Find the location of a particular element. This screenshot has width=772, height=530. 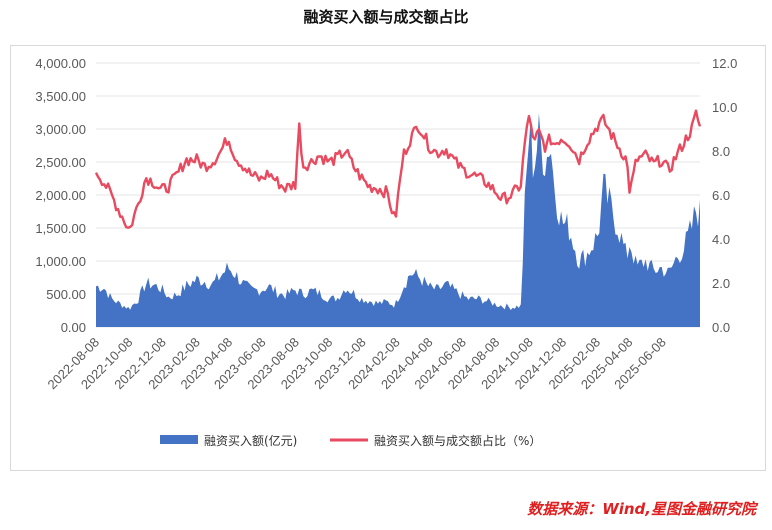

right-tick-label: 6.0 is located at coordinates (721, 195).